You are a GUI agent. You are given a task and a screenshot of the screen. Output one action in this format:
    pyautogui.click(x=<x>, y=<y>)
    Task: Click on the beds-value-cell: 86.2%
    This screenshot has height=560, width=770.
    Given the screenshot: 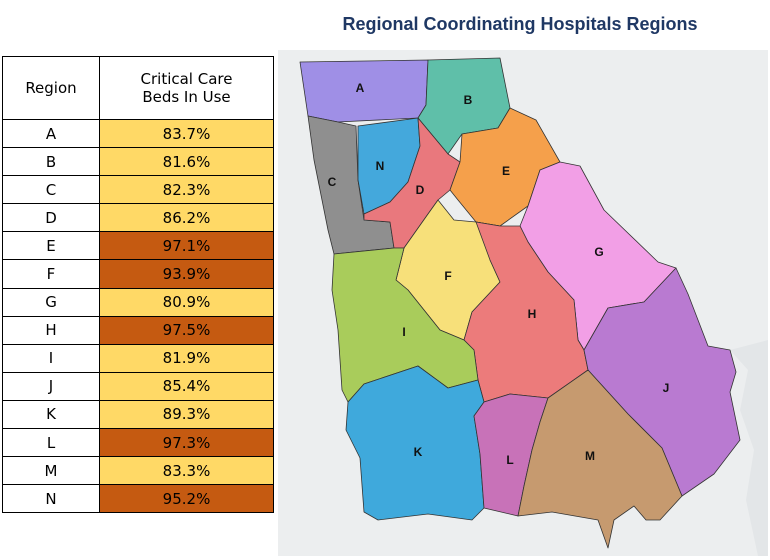 What is the action you would take?
    pyautogui.click(x=186, y=218)
    